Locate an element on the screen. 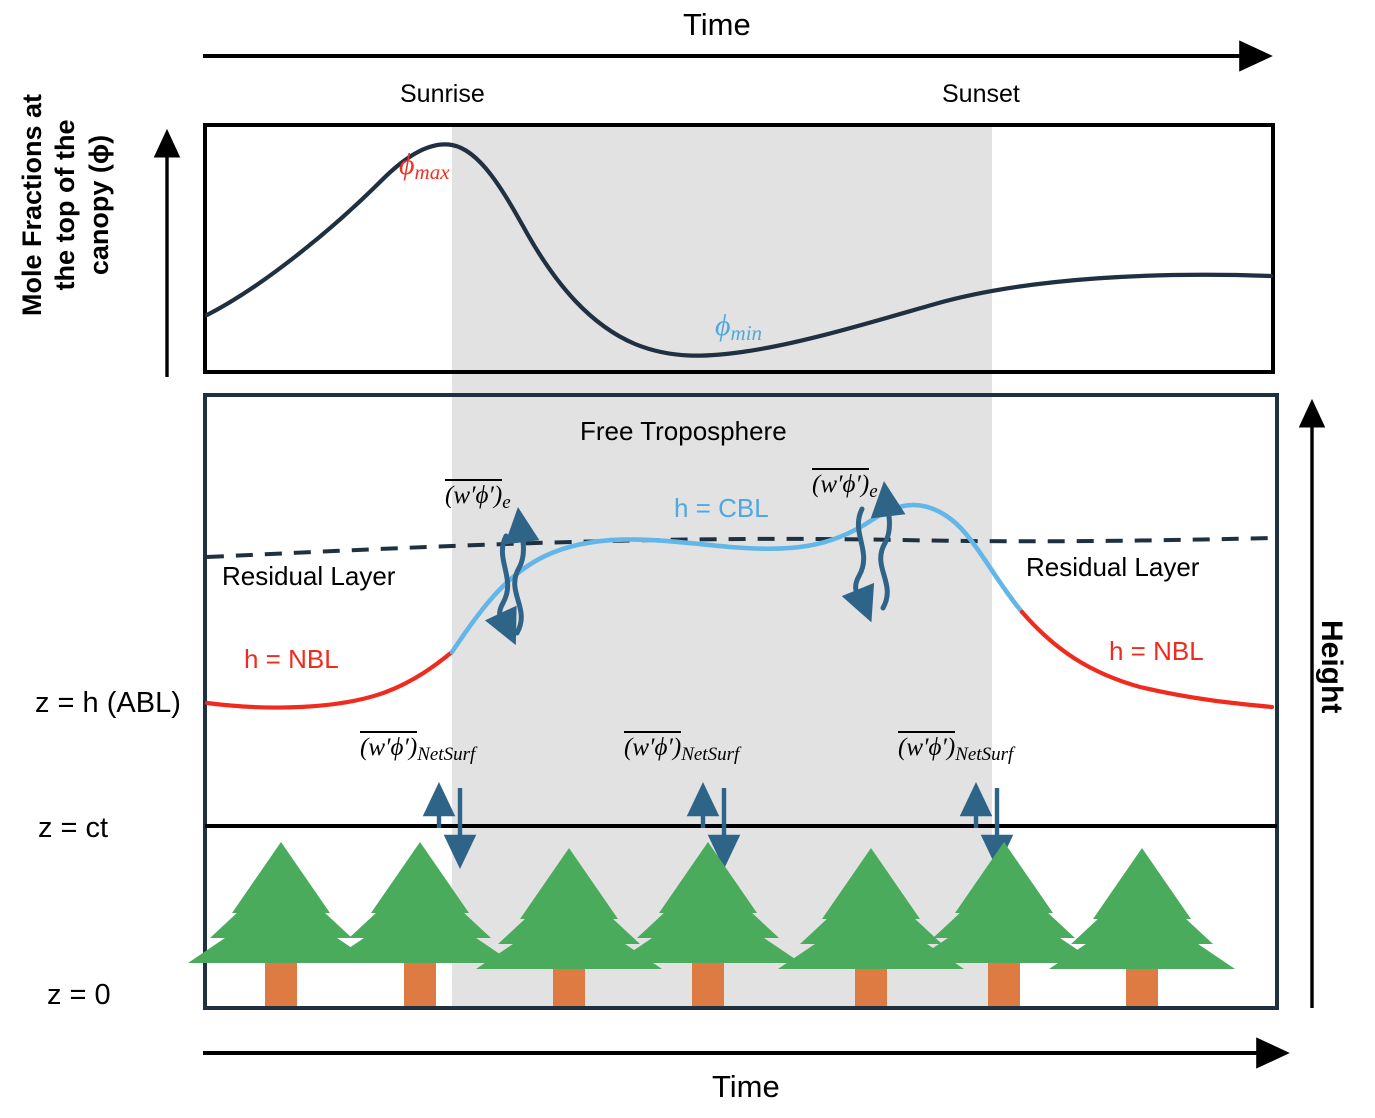 Image resolution: width=1375 pixels, height=1118 pixels. netsurf-flux-2-subscript: NetSurf is located at coordinates (710, 754).